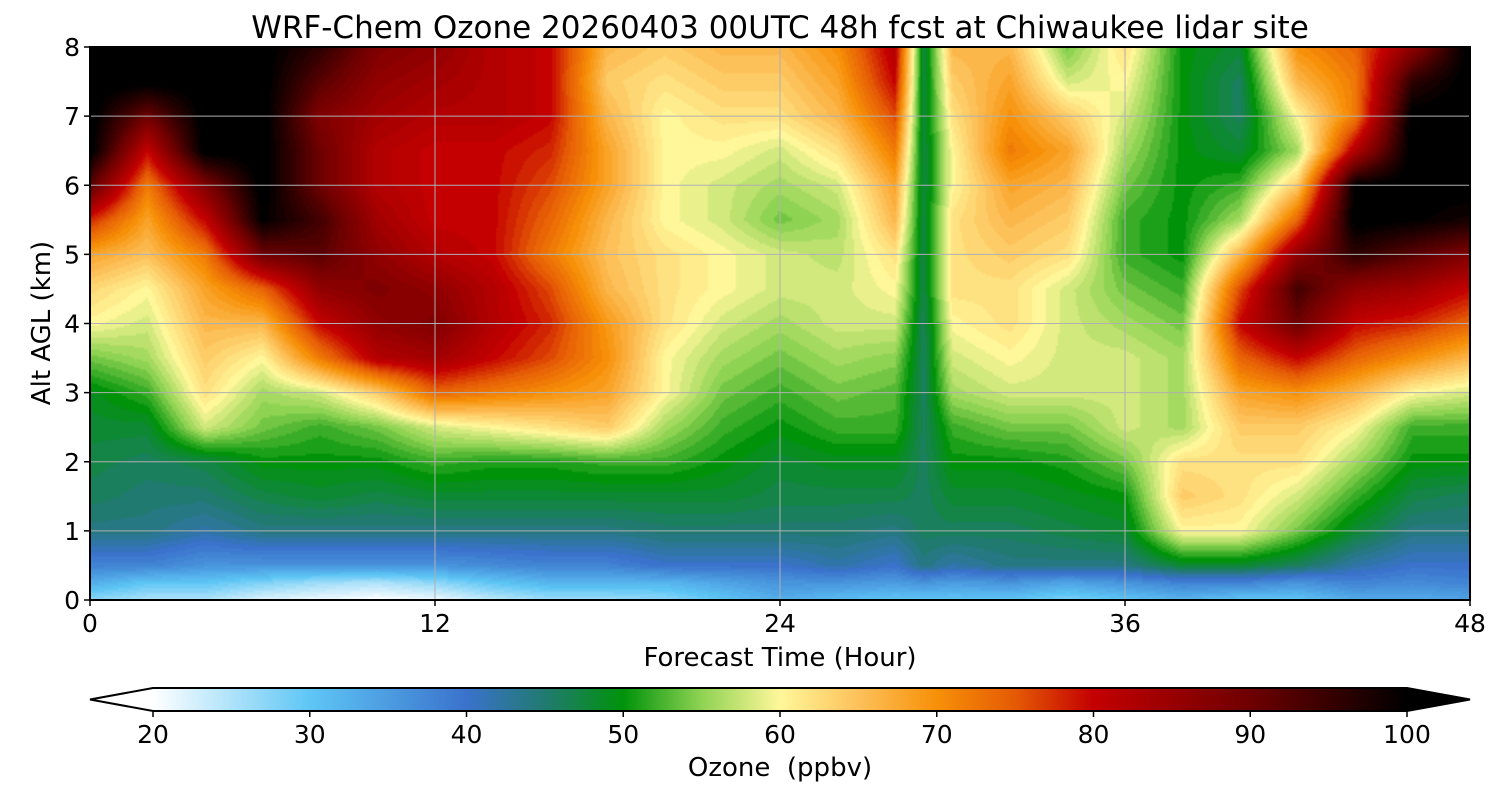 The width and height of the screenshot is (1500, 800). I want to click on x-tick-label: 36, so click(1125, 623).